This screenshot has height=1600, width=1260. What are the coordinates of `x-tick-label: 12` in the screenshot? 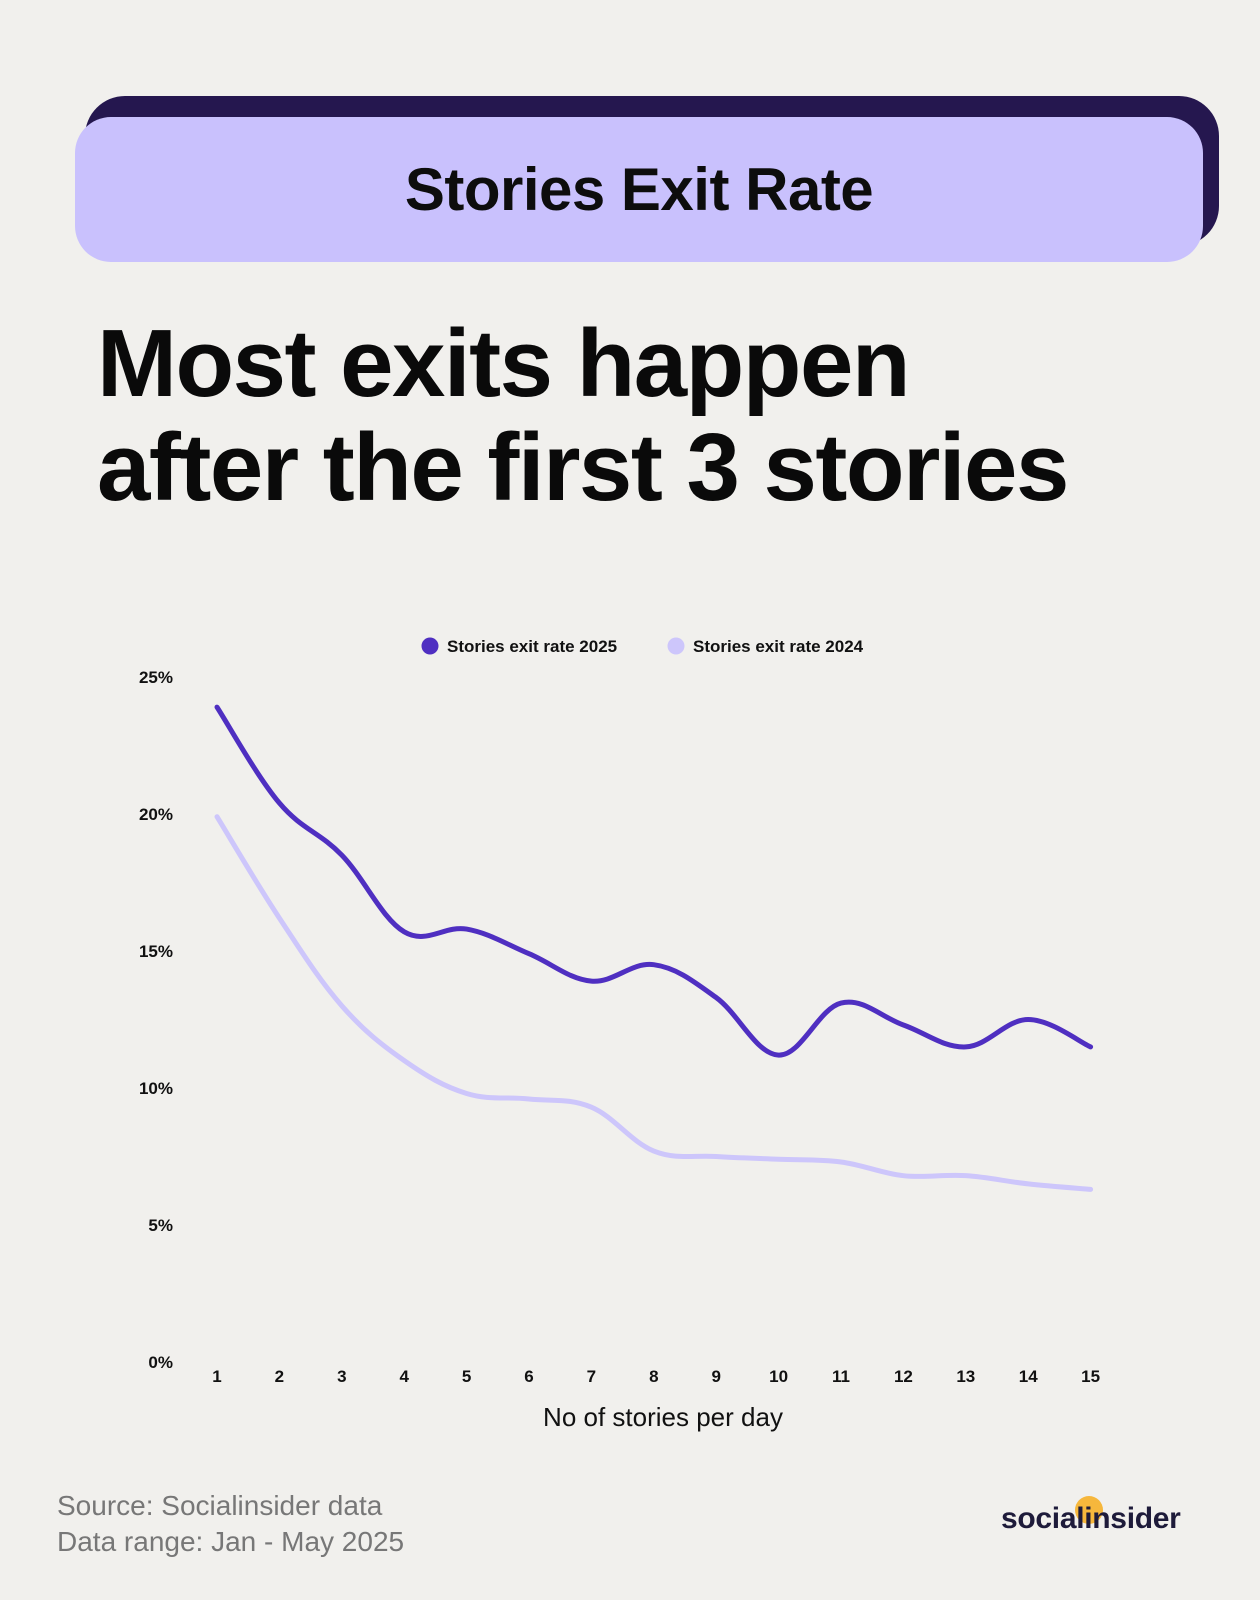 It's located at (903, 1376).